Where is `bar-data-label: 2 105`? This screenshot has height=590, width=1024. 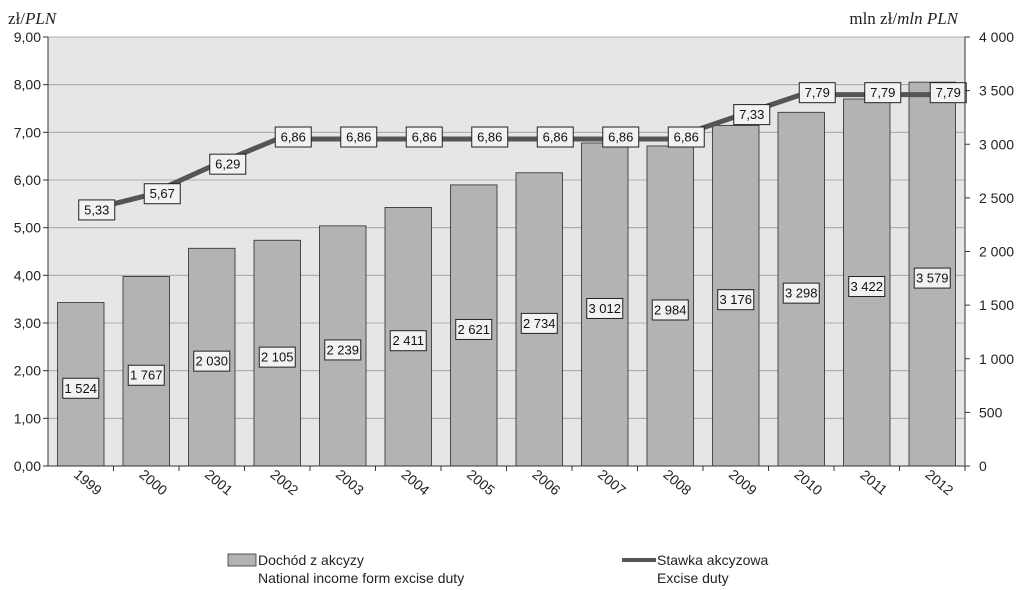 bar-data-label: 2 105 is located at coordinates (277, 357).